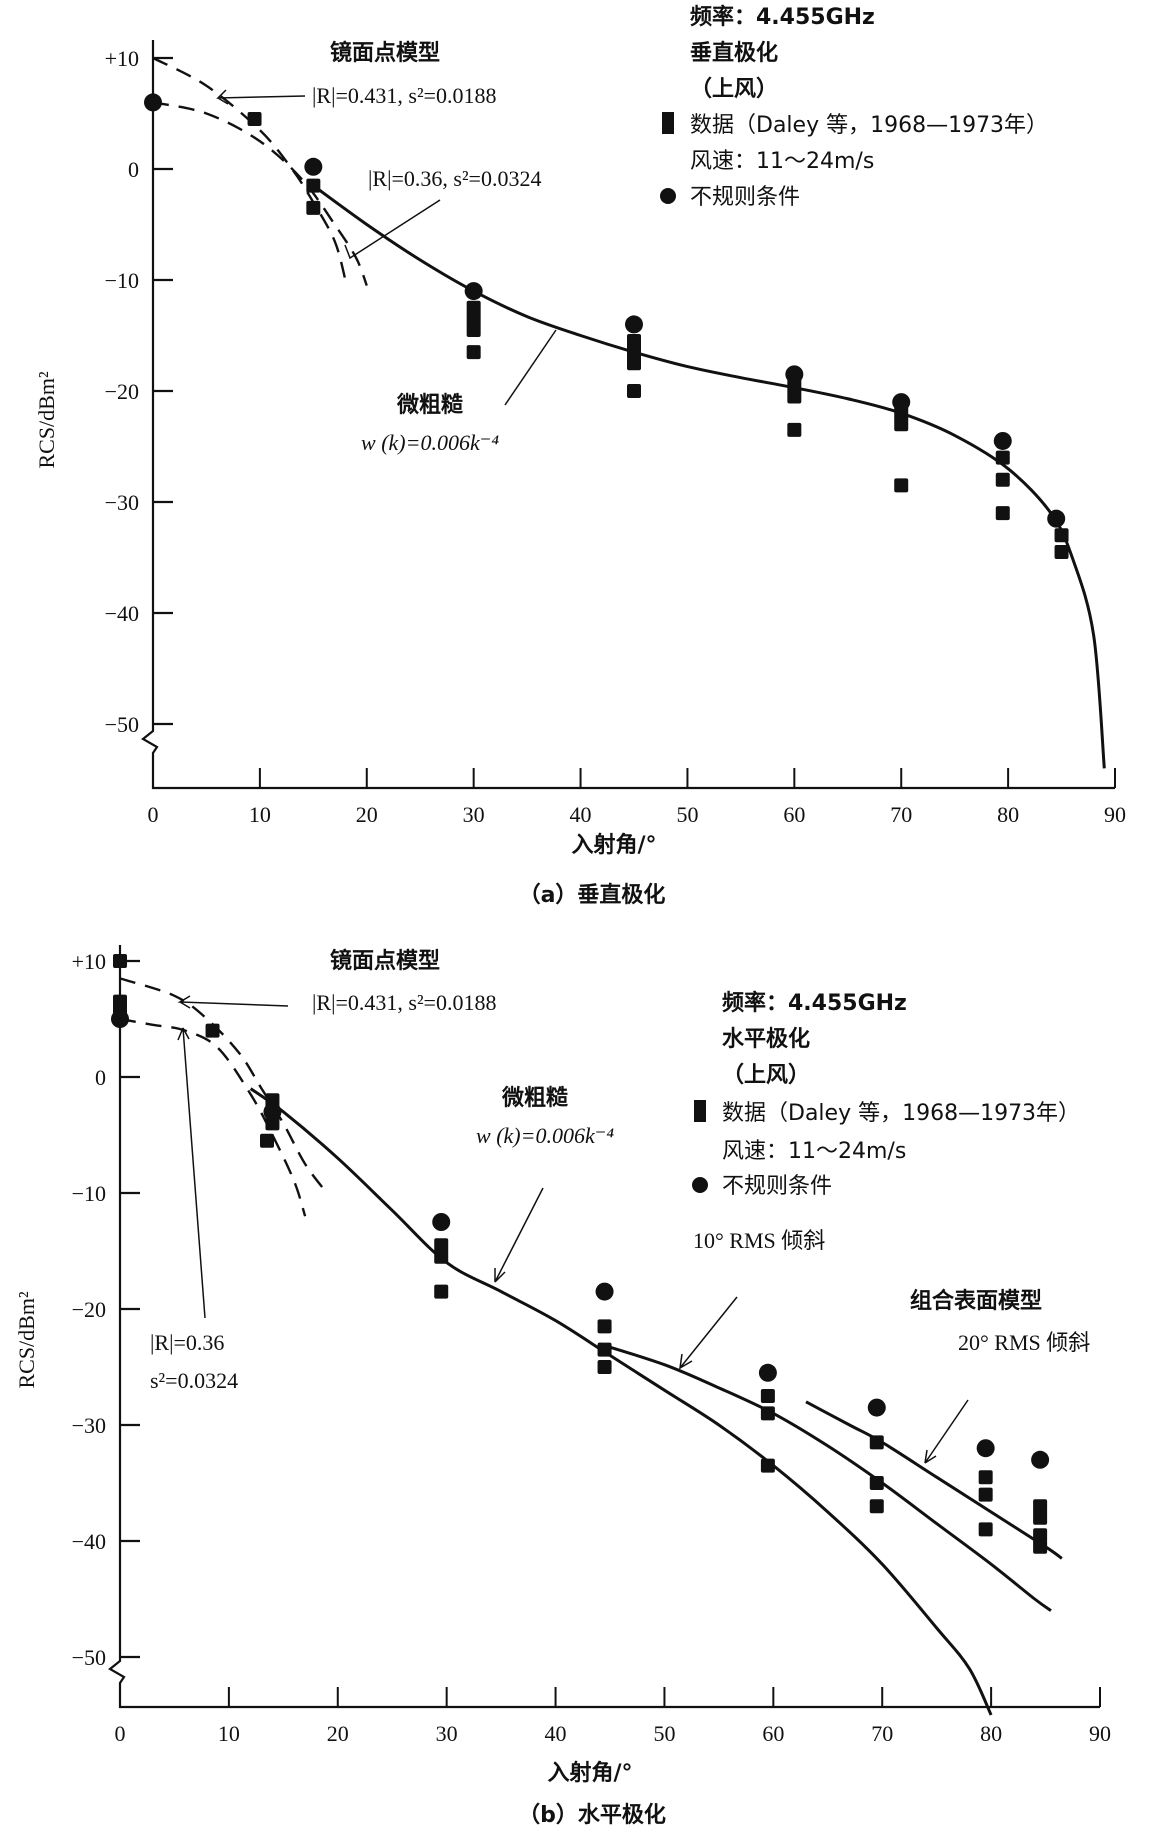  What do you see at coordinates (122, 724) in the screenshot?
I see `y-tick-label: −50` at bounding box center [122, 724].